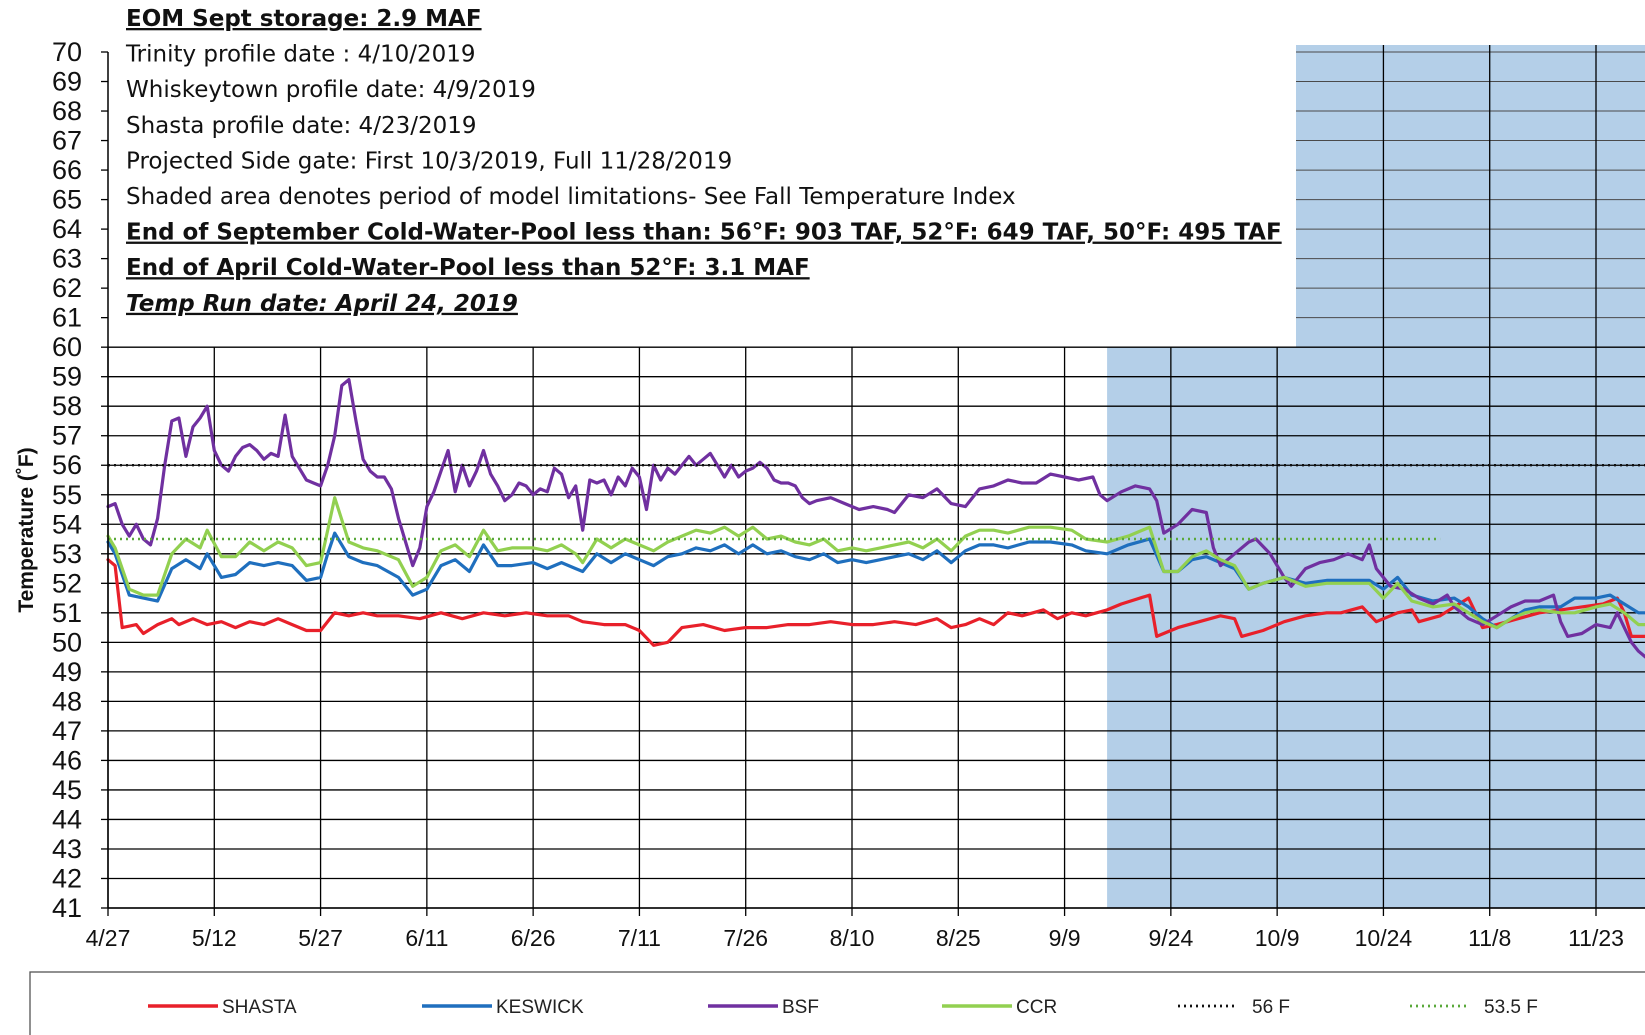 The width and height of the screenshot is (1645, 1035). Describe the element at coordinates (214, 938) in the screenshot. I see `x-tick-label: 5/12` at that location.